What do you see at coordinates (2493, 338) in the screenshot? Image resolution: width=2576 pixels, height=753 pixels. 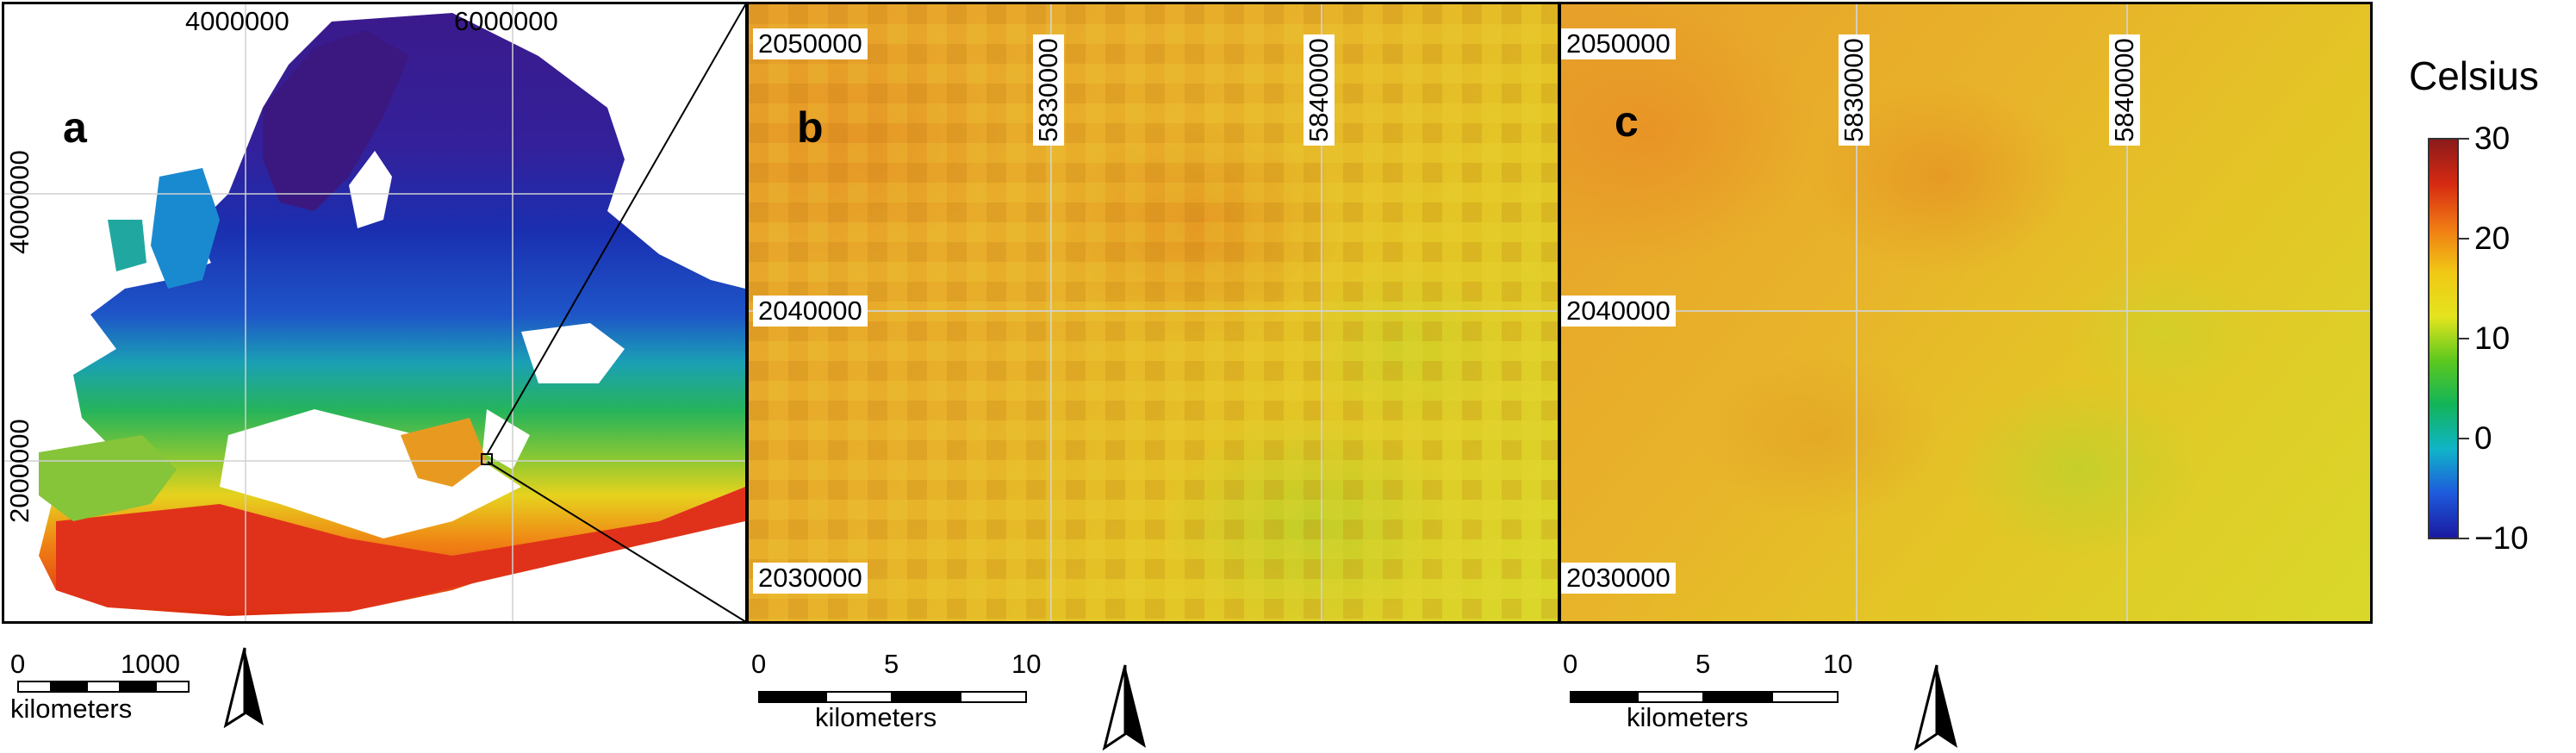 I see `colorbar-label: 10` at bounding box center [2493, 338].